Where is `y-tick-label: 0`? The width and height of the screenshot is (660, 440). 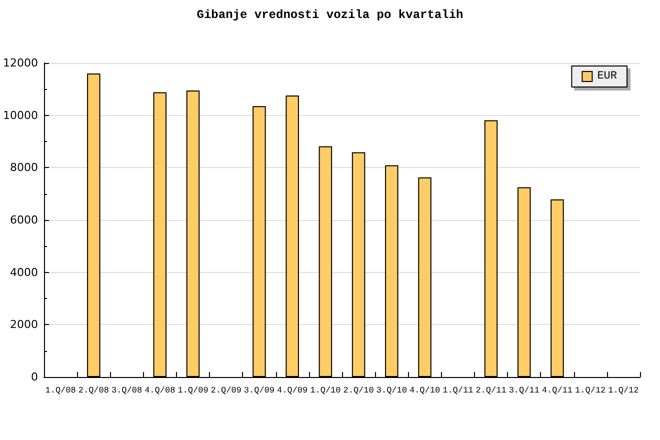 y-tick-label: 0 is located at coordinates (34, 377).